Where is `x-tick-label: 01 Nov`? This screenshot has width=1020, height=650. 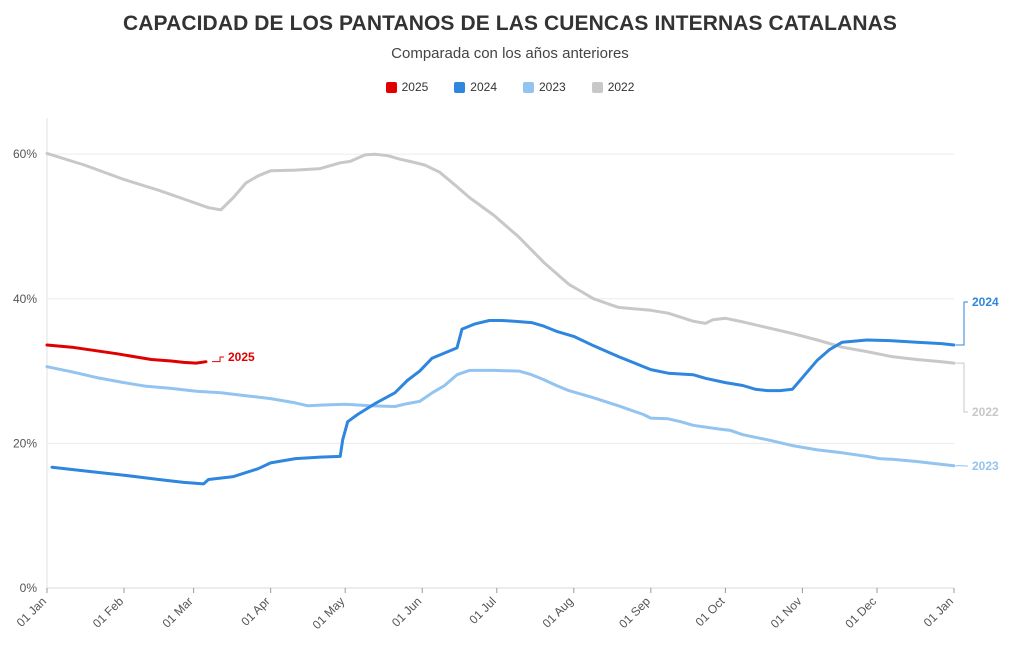
x-tick-label: 01 Nov is located at coordinates (786, 612).